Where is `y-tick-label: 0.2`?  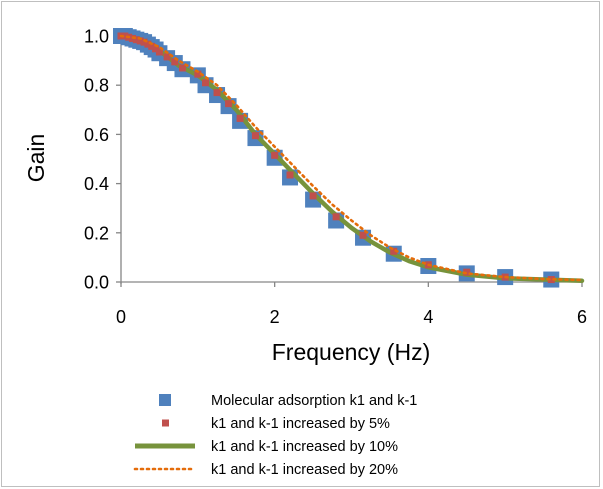
y-tick-label: 0.2 is located at coordinates (96, 233).